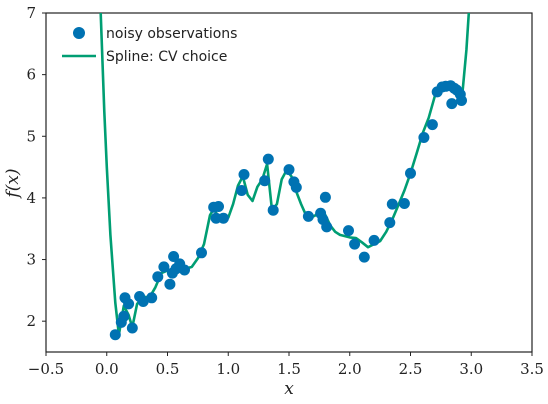 The width and height of the screenshot is (548, 404). I want to click on x-axis: −0.5 0.0 0.5 1.0 1.5 2.0 2.5 3.0 3.5, so click(286, 365).